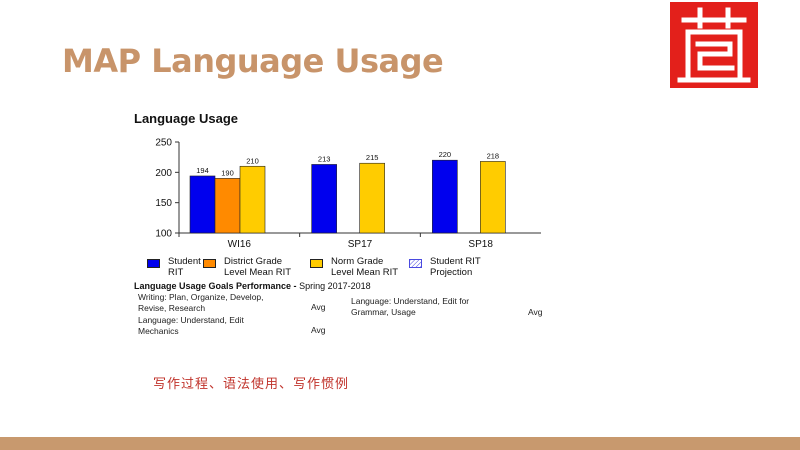 This screenshot has width=800, height=450. I want to click on goal-writing-value: Avg, so click(318, 307).